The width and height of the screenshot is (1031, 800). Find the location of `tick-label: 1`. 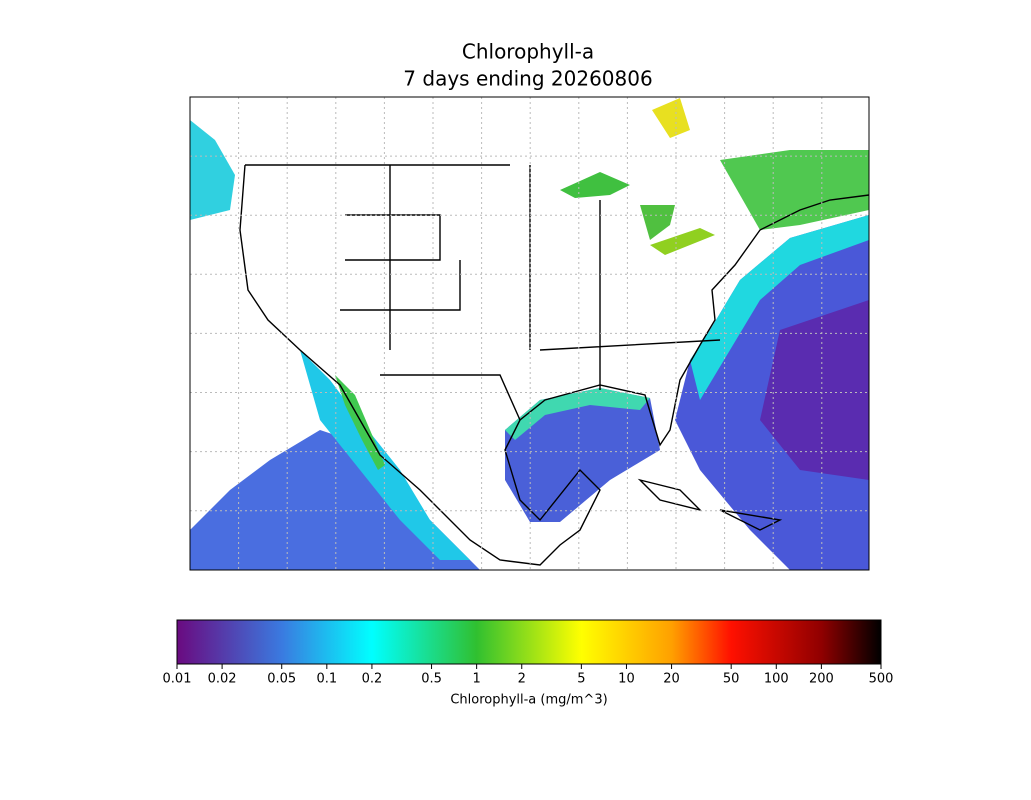

tick-label: 1 is located at coordinates (476, 679).